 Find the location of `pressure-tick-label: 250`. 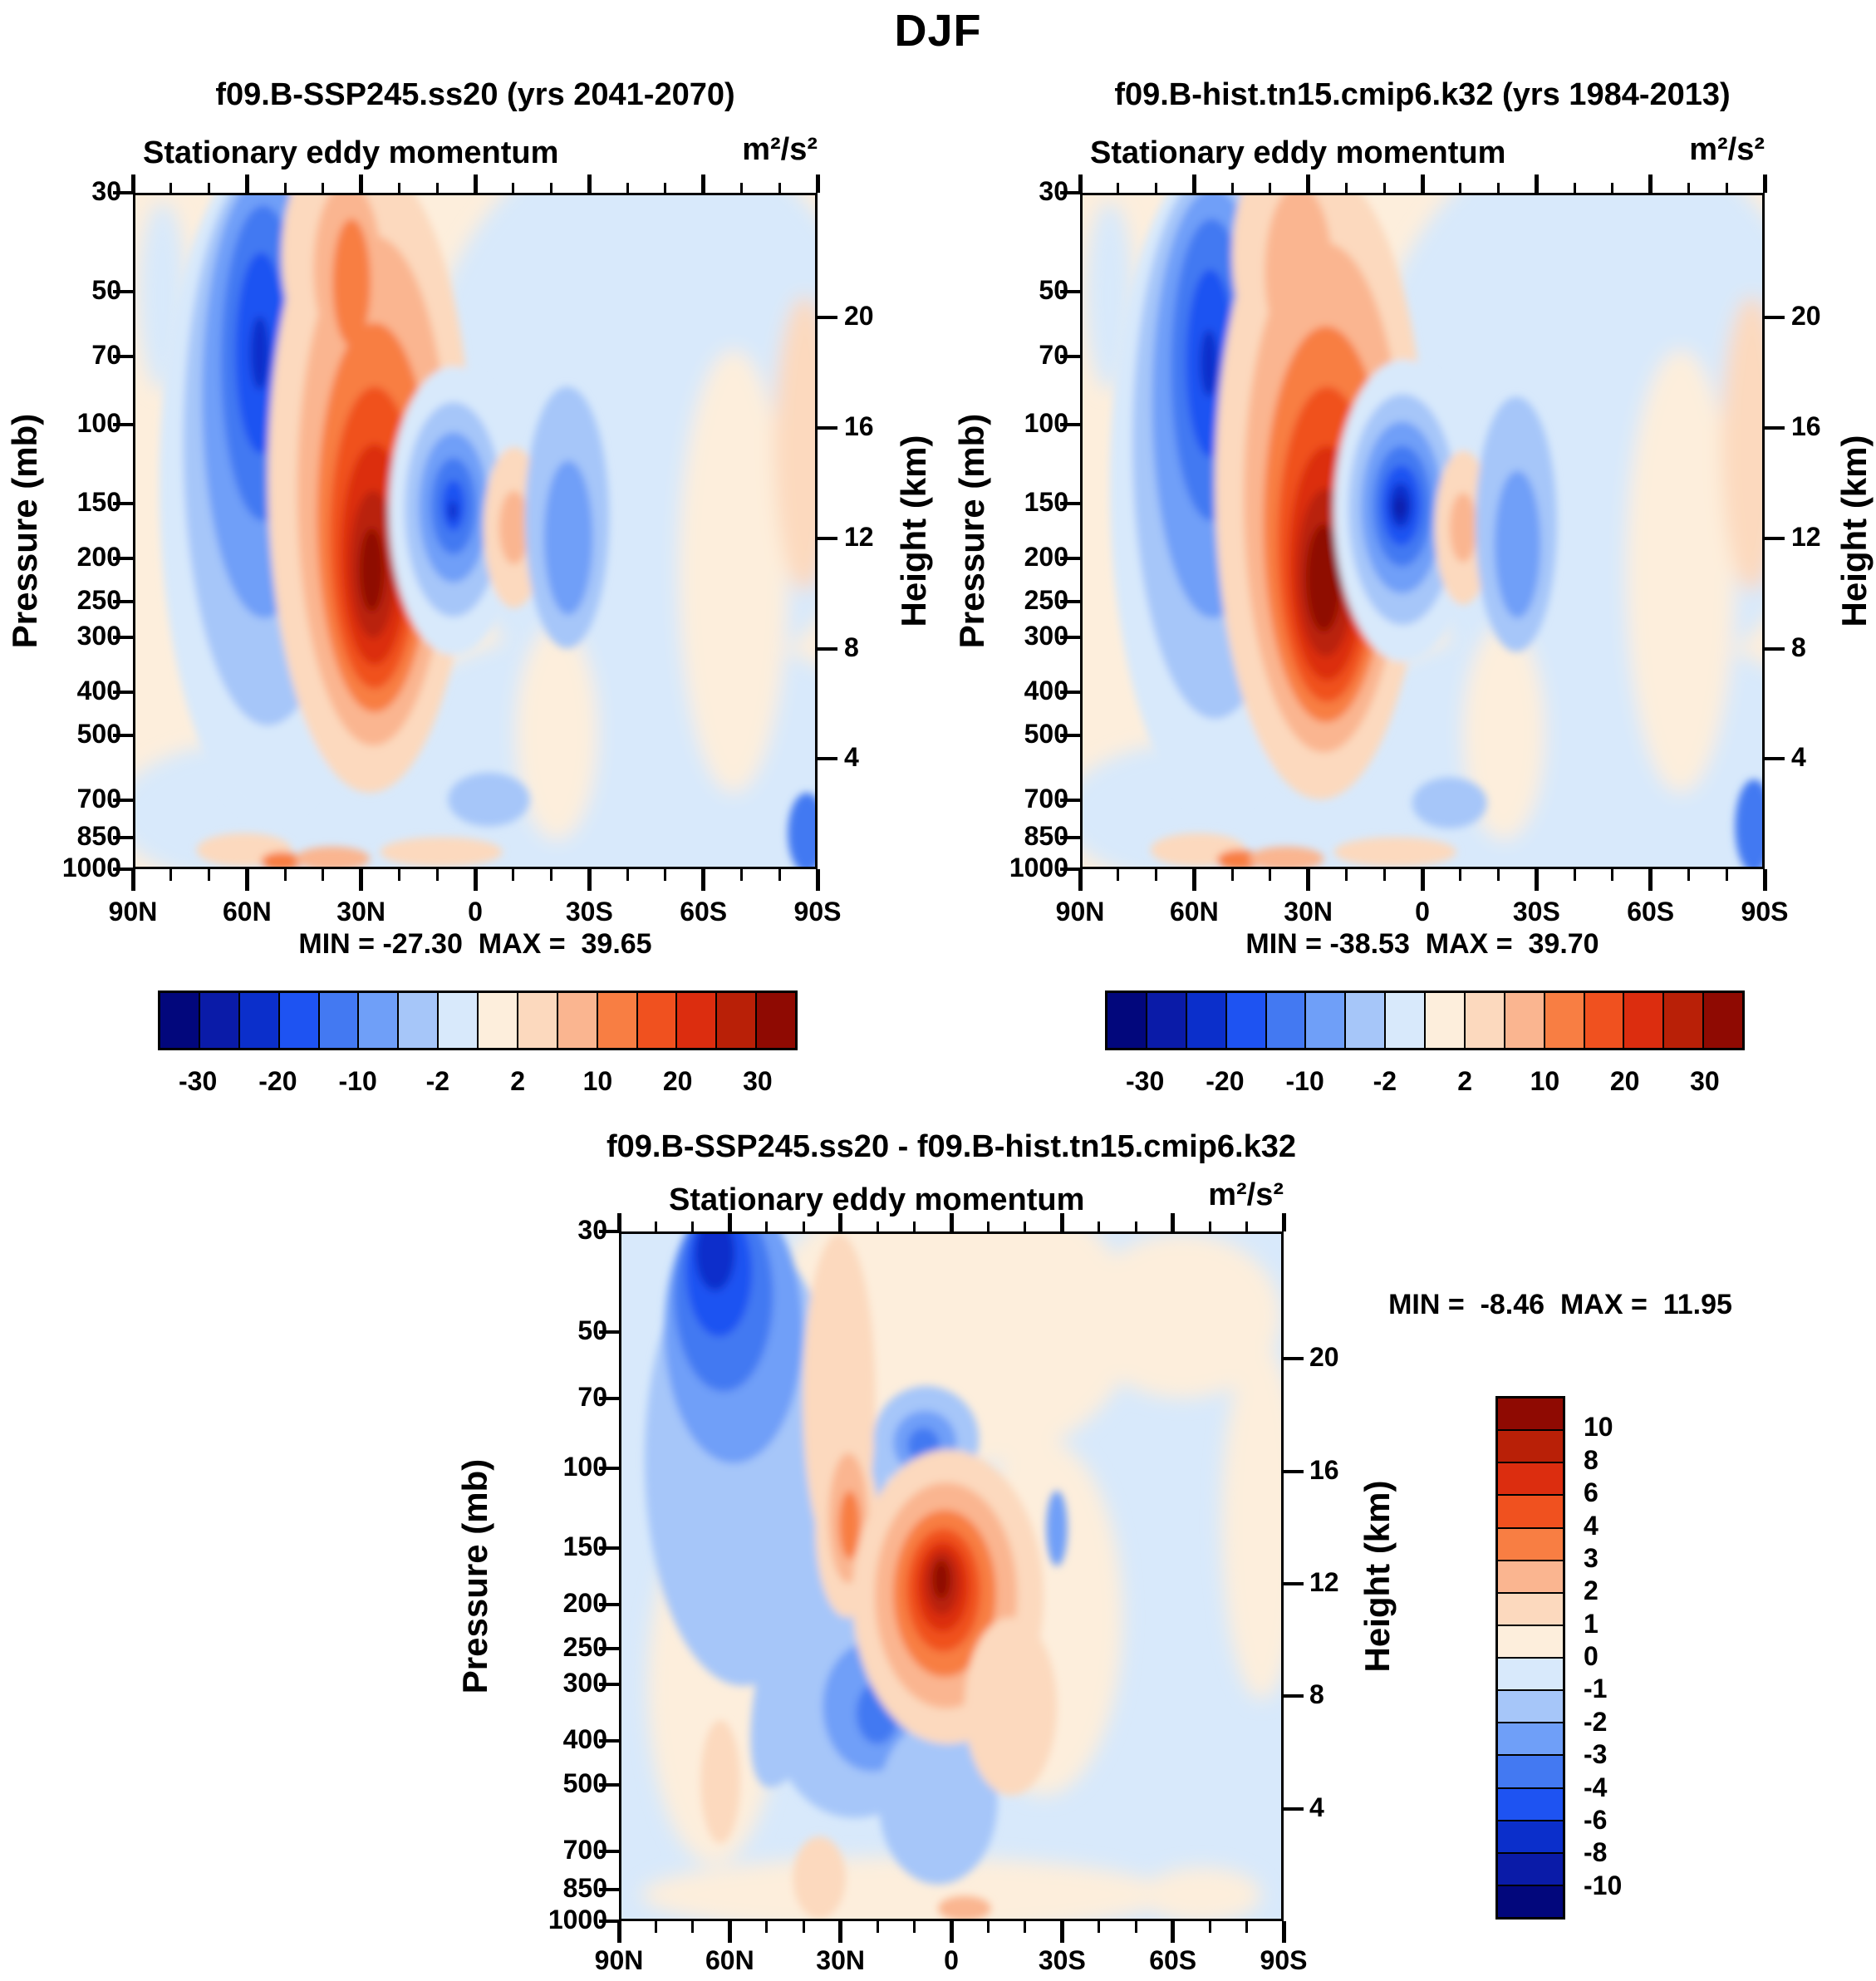

pressure-tick-label: 250 is located at coordinates (1046, 600).